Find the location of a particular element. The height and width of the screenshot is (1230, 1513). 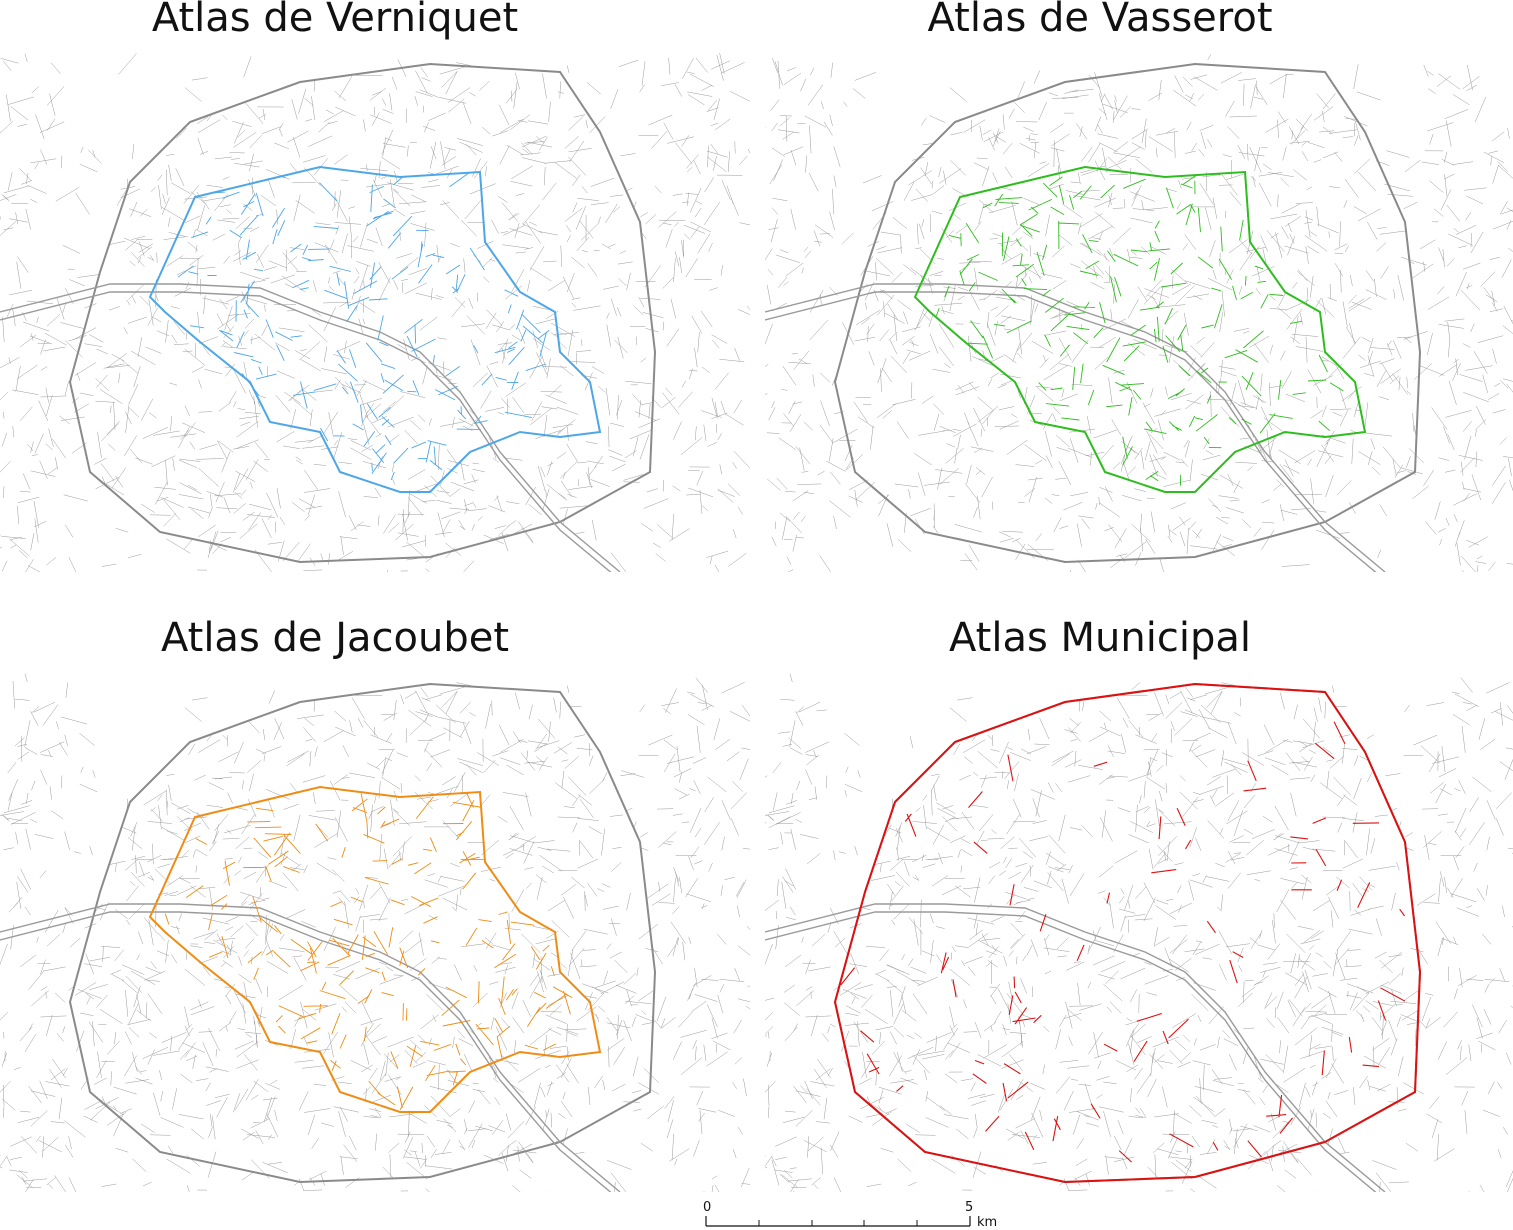

scale-bar-graphic is located at coordinates (838, 1221).